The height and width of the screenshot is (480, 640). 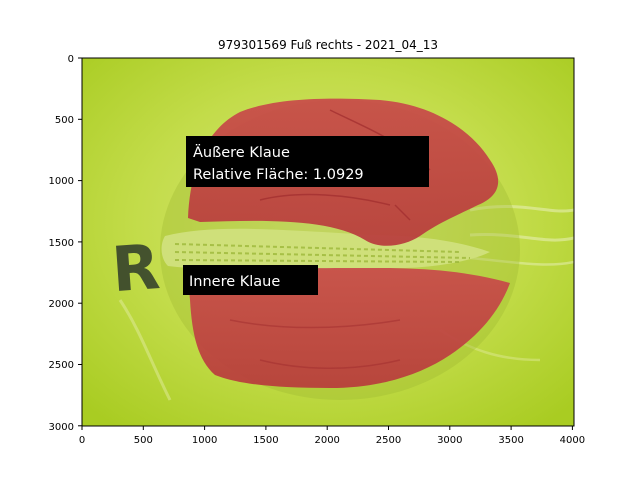 I want to click on y-tick-label: 0, so click(x=71, y=59).